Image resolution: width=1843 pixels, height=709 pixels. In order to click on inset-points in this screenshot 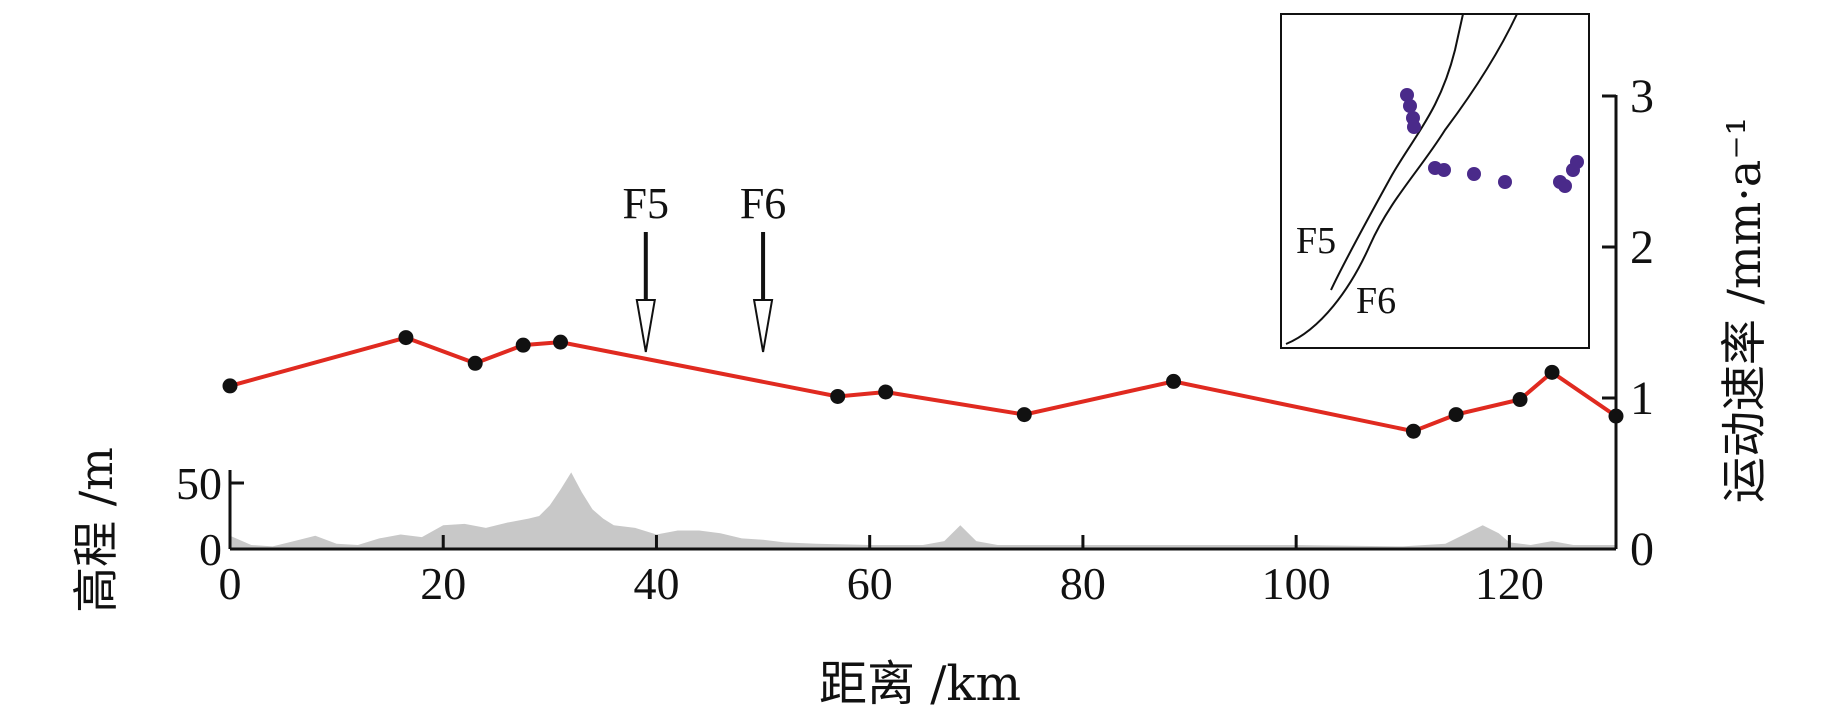, I will do `click(1492, 140)`.